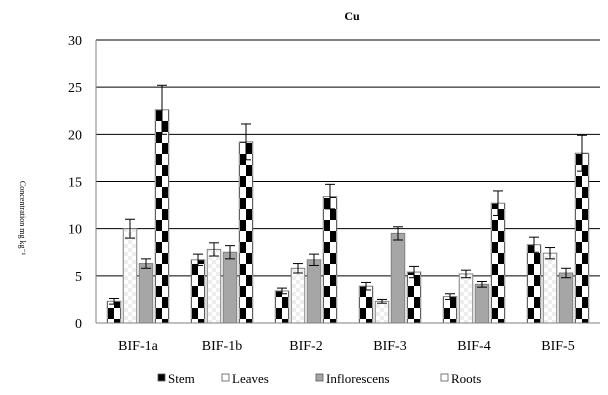 The width and height of the screenshot is (608, 395). What do you see at coordinates (75, 230) in the screenshot?
I see `y-tick-label: 10` at bounding box center [75, 230].